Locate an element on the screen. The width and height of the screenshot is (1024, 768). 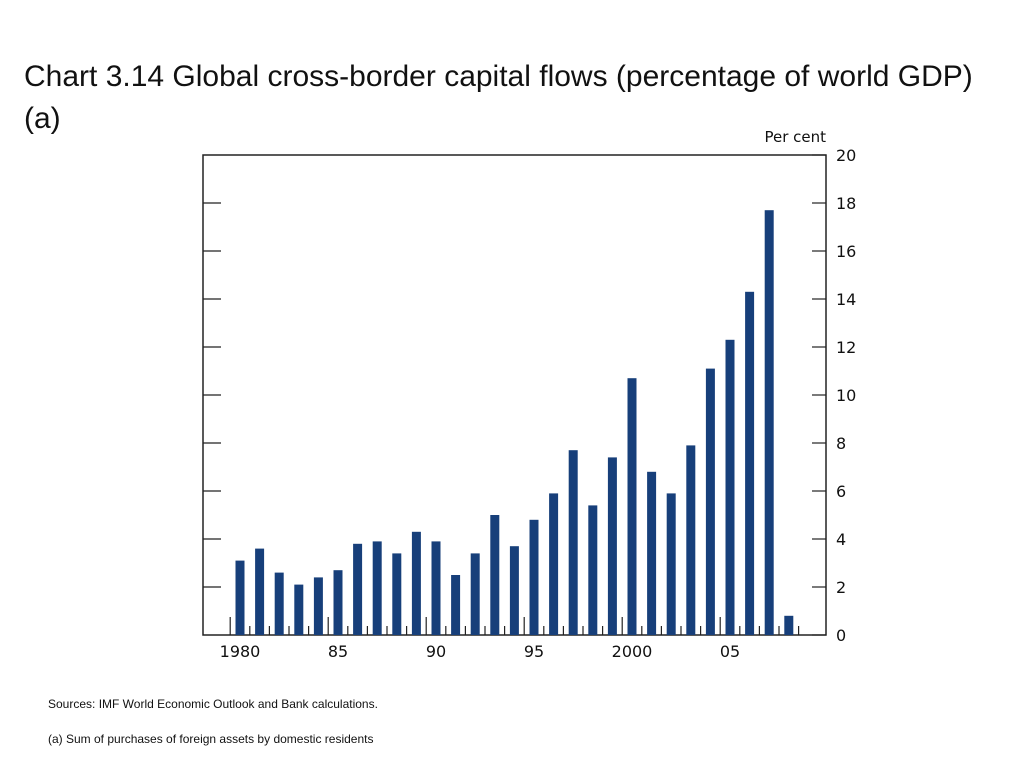
bar-1985 is located at coordinates (338, 602).